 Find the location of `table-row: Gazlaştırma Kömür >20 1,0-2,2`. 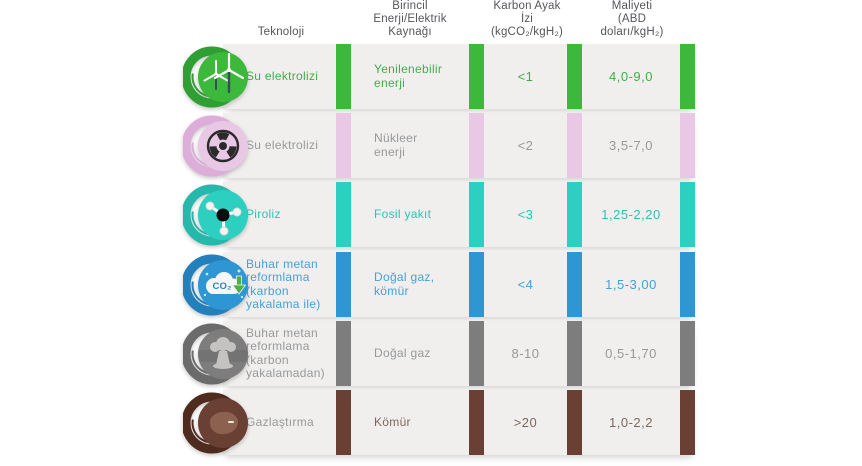

table-row: Gazlaştırma Kömür >20 1,0-2,2 is located at coordinates (431, 422).